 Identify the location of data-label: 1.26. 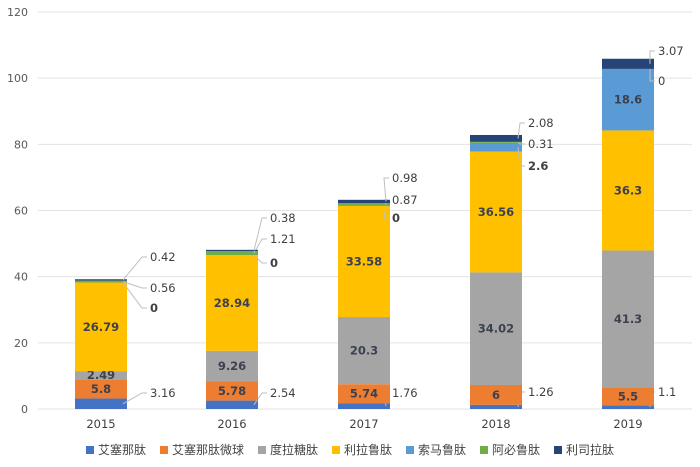
(541, 392).